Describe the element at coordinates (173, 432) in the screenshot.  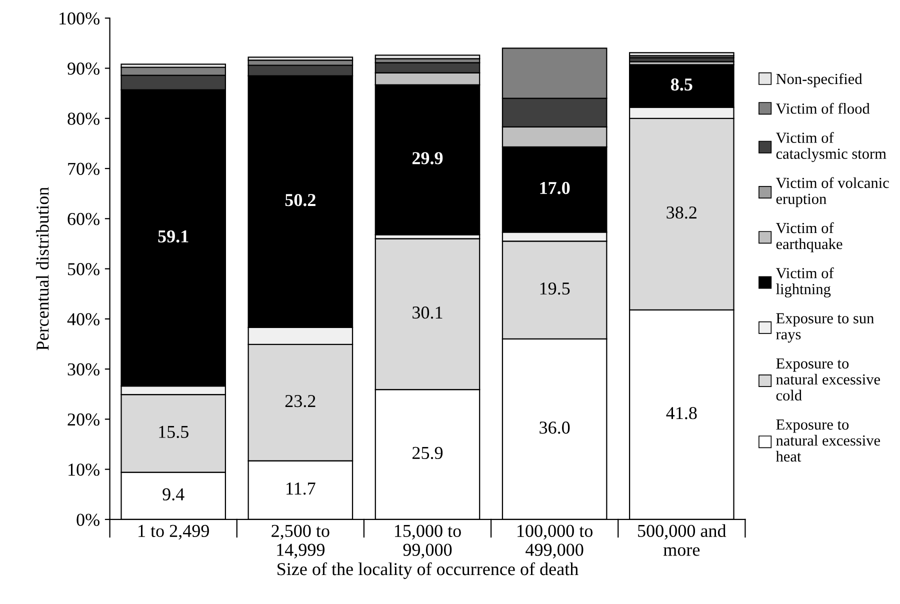
I see `data-label: 15.5` at that location.